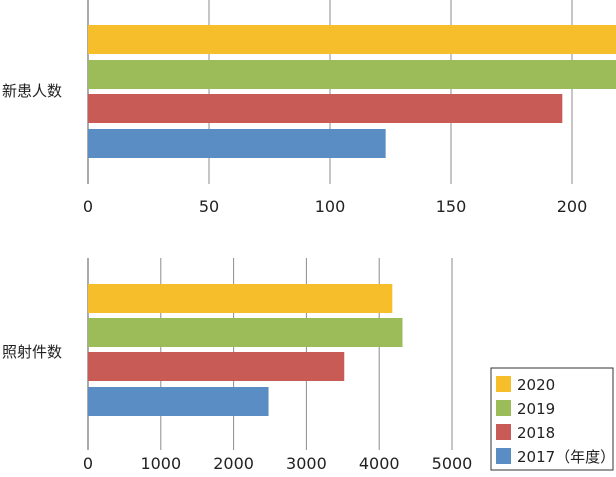 This screenshot has width=616, height=477. I want to click on legend-box, so click(552, 419).